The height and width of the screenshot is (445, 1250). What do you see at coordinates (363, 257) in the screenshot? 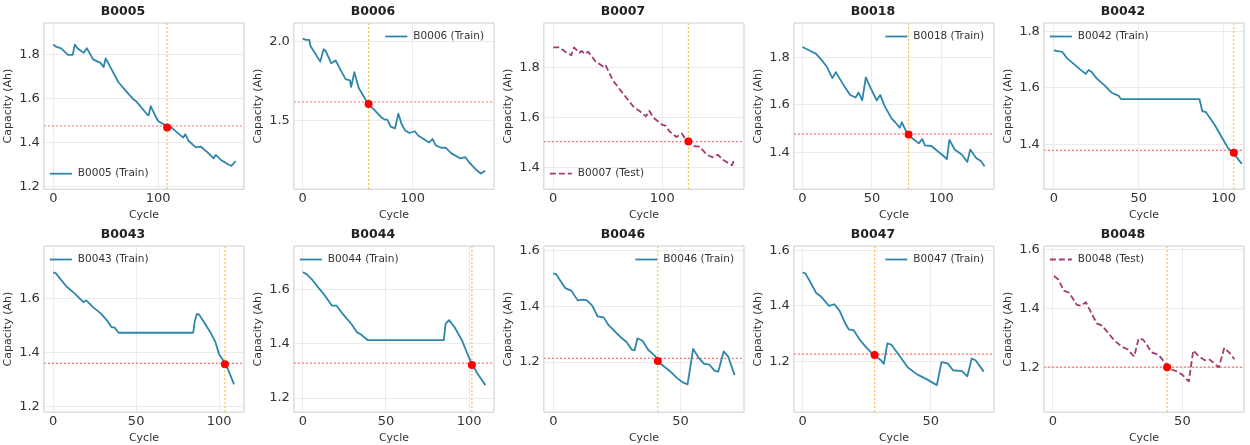
I see `legend-label: B0044 (Train)` at bounding box center [363, 257].